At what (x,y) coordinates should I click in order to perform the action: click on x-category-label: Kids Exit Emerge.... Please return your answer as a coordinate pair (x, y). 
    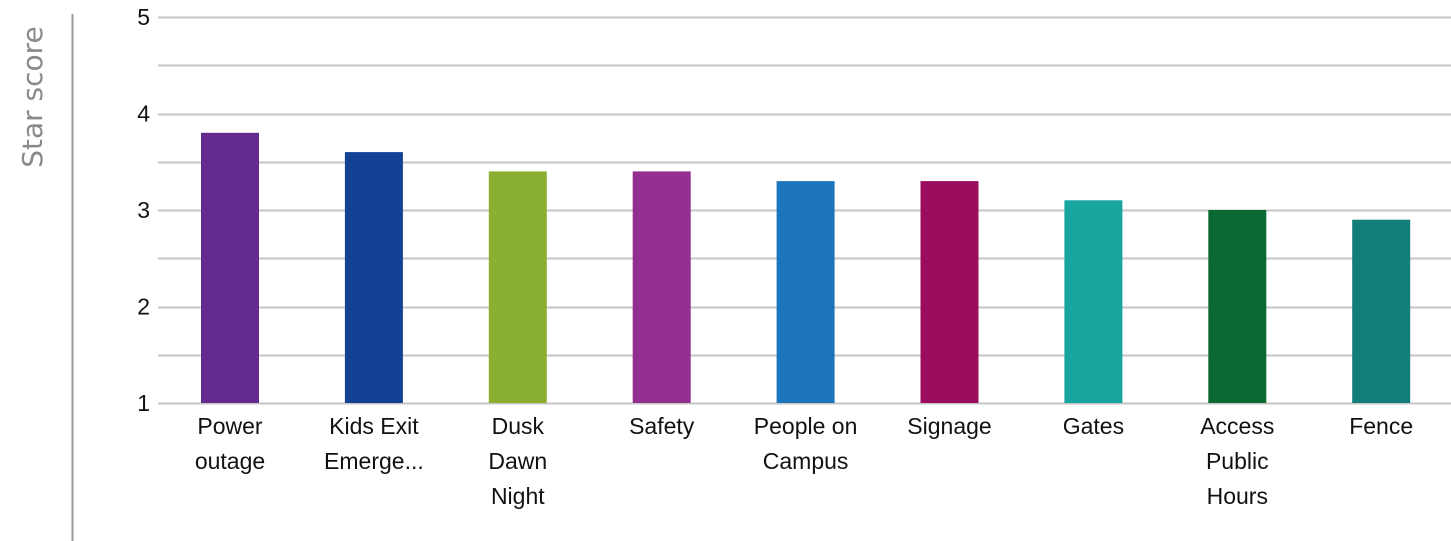
    Looking at the image, I should click on (374, 443).